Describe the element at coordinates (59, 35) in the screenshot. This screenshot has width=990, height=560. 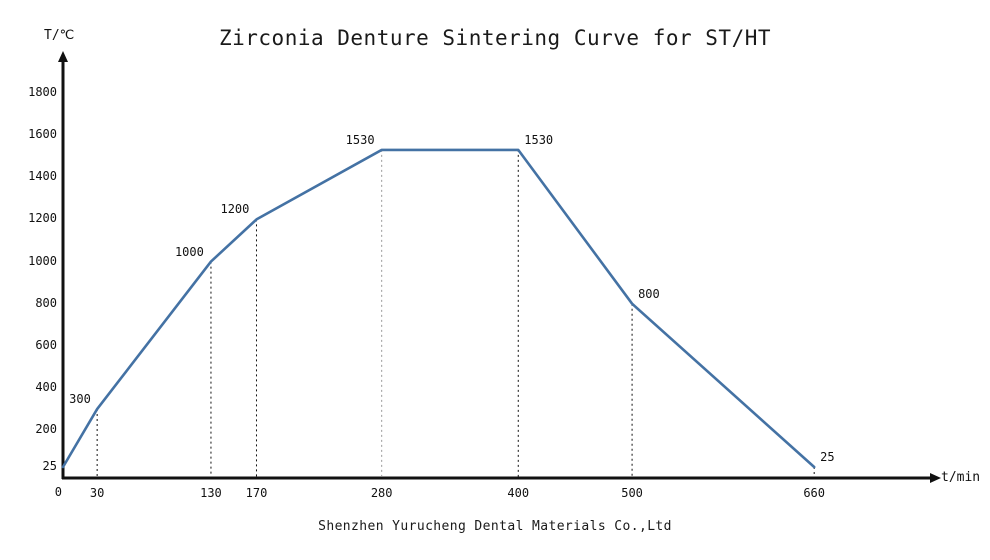
I see `y-axis-label: T/℃` at that location.